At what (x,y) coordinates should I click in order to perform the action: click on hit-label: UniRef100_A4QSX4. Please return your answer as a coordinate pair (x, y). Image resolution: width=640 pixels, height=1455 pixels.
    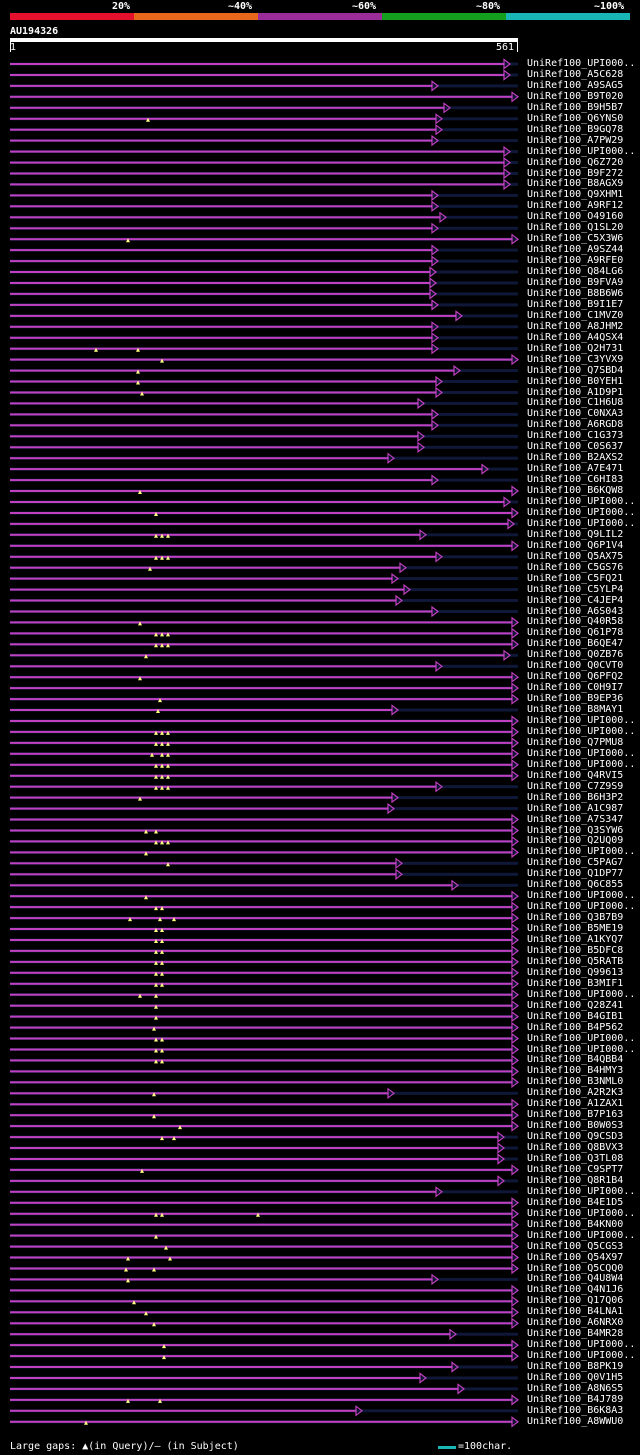
    Looking at the image, I should click on (575, 337).